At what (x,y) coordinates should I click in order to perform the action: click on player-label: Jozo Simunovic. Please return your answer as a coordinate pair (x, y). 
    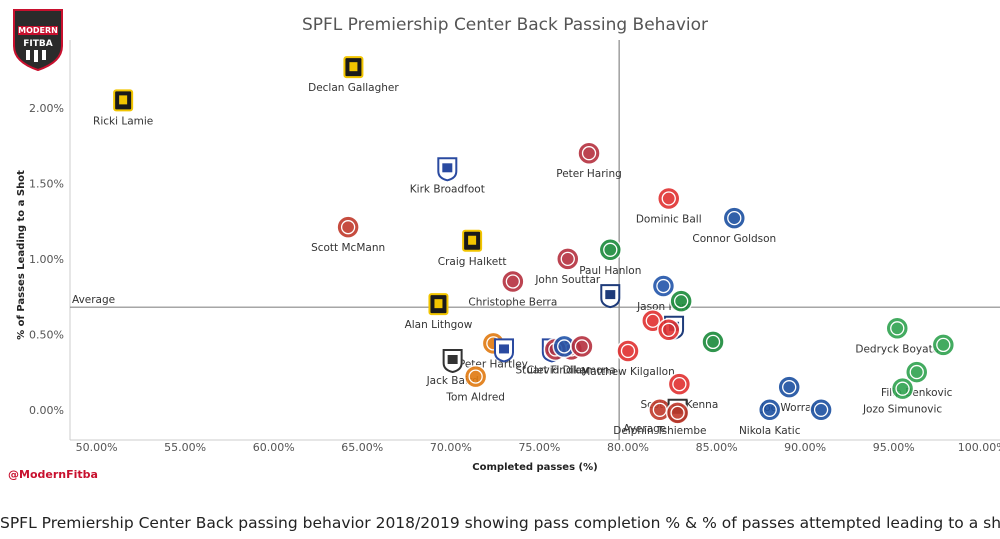
    Looking at the image, I should click on (902, 410).